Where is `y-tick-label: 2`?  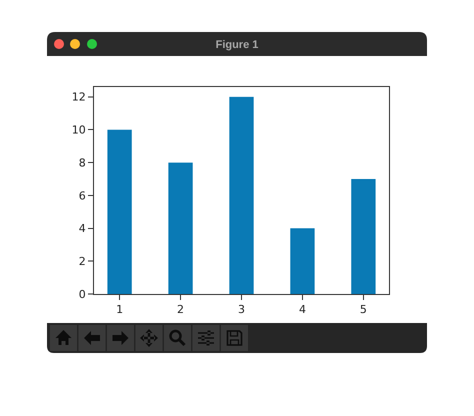 y-tick-label: 2 is located at coordinates (82, 261).